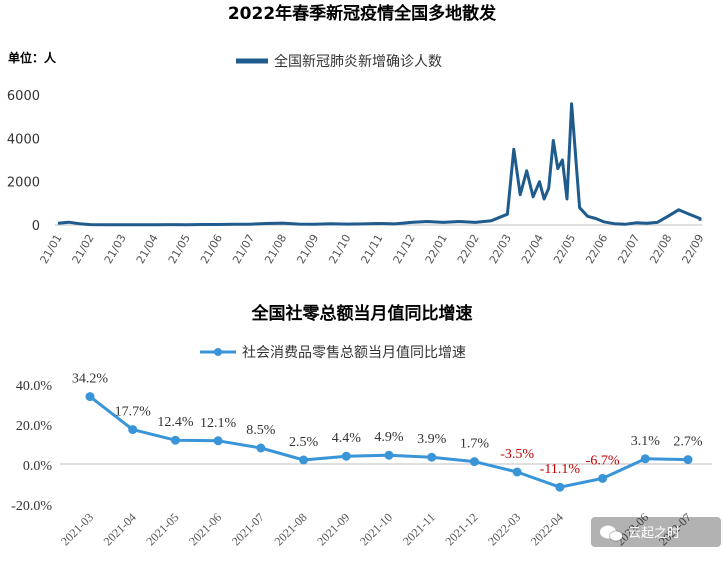 Image resolution: width=723 pixels, height=561 pixels. I want to click on y-tick-label: 20.0%, so click(34, 426).